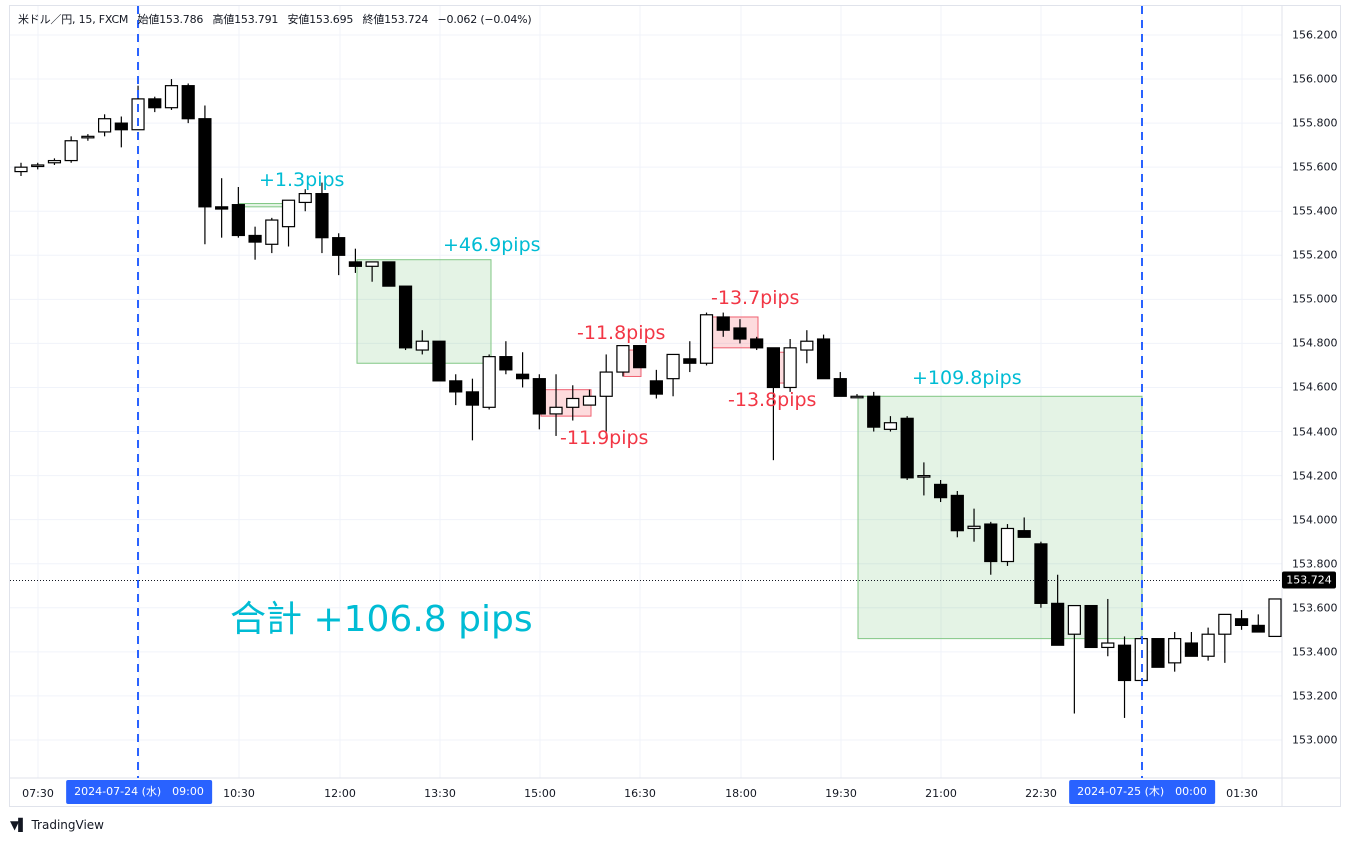  What do you see at coordinates (170, 19) in the screenshot?
I see `ohlc-open: 始値153.786` at bounding box center [170, 19].